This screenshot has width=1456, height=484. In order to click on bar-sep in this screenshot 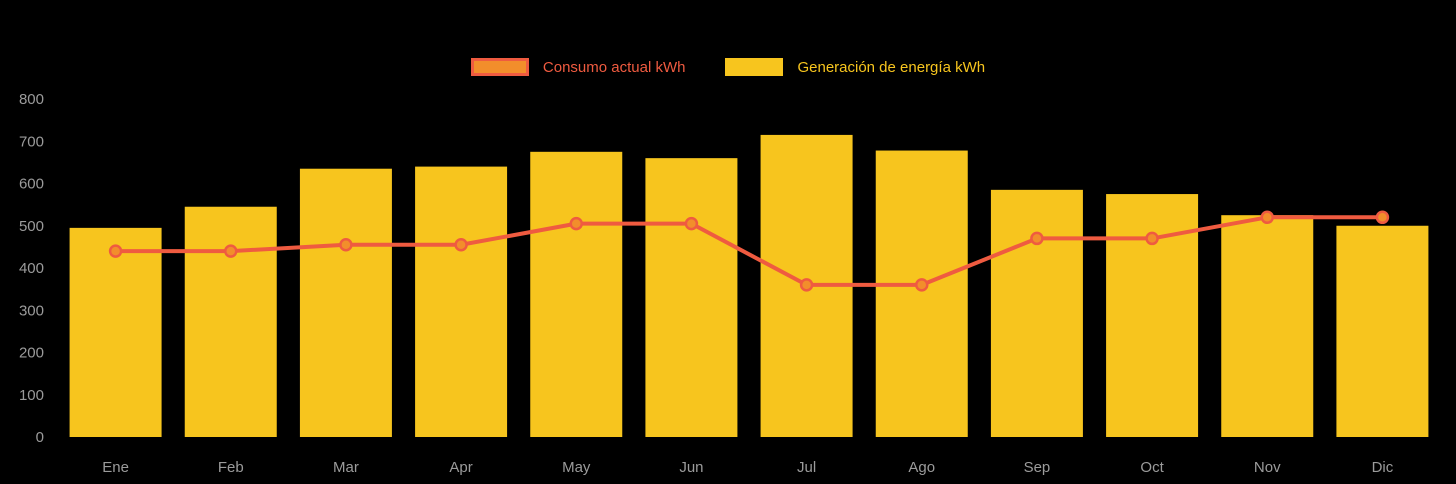, I will do `click(1036, 313)`.